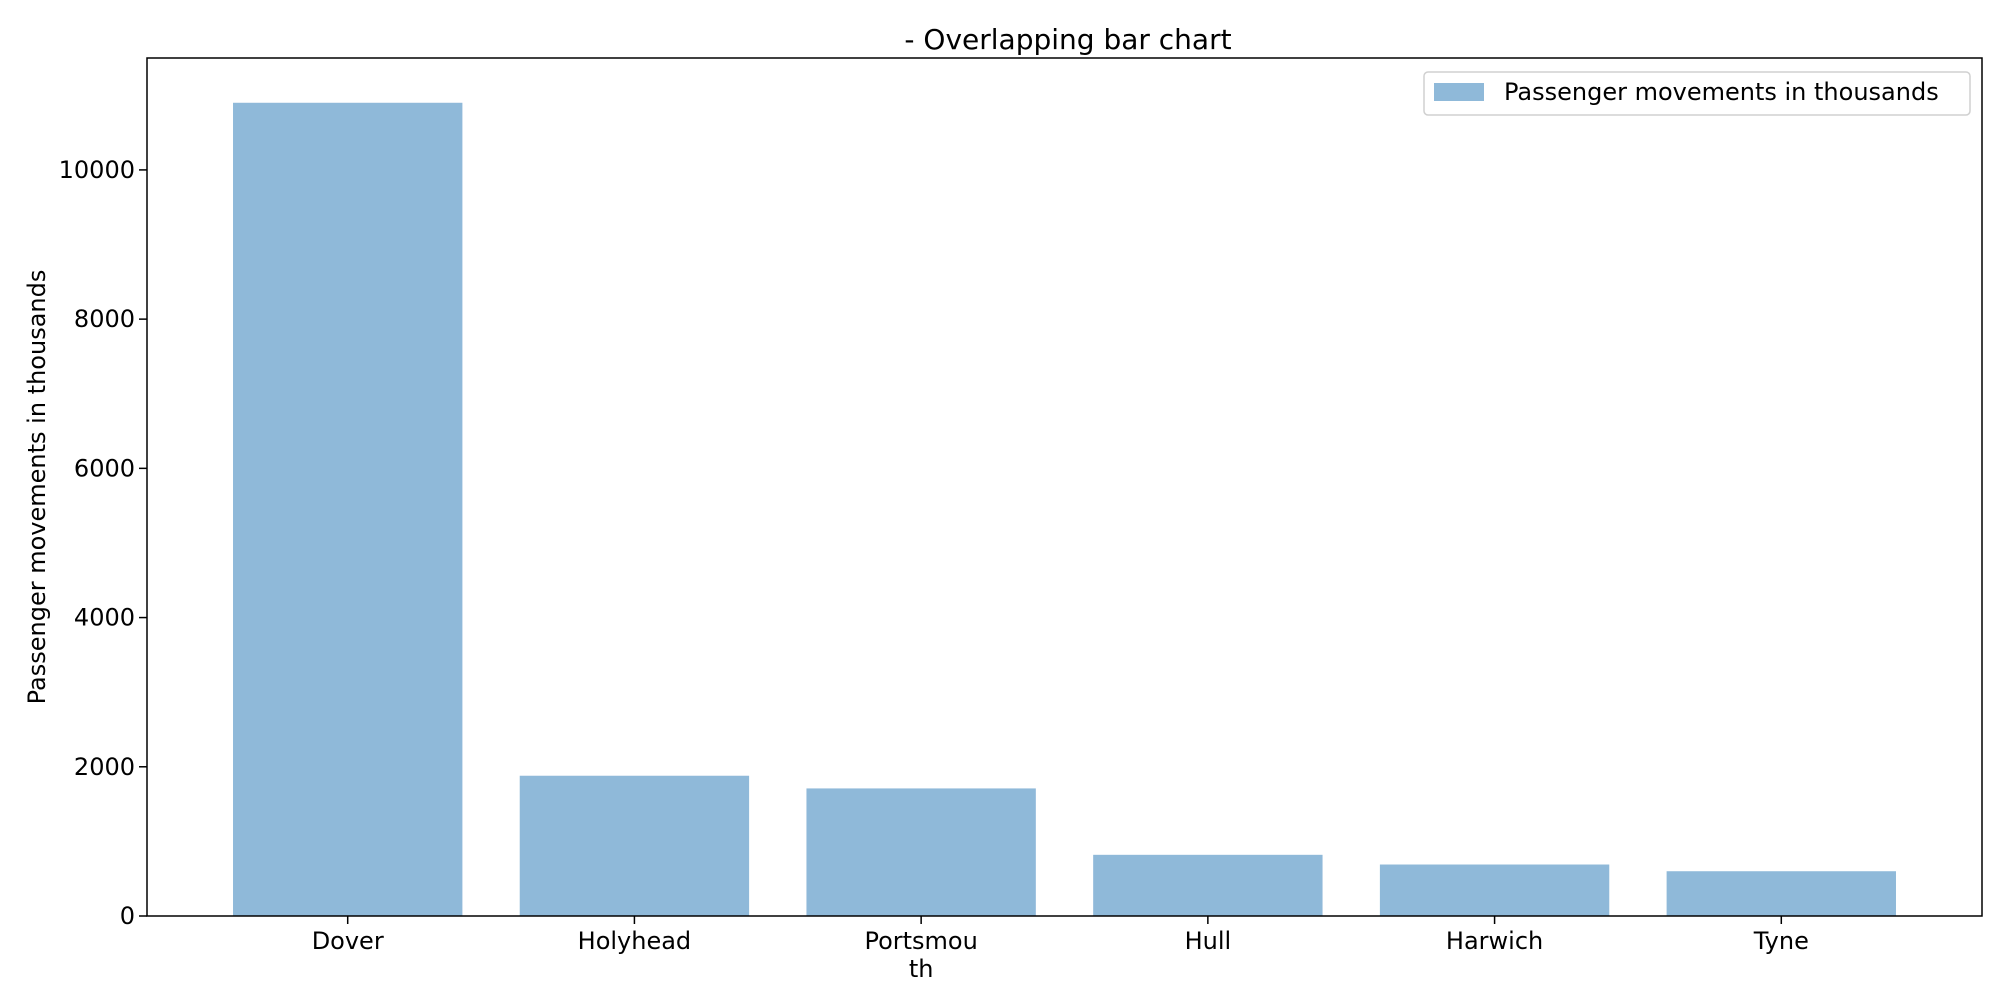 The height and width of the screenshot is (1000, 2000). I want to click on y-tick-label: 6000, so click(104, 468).